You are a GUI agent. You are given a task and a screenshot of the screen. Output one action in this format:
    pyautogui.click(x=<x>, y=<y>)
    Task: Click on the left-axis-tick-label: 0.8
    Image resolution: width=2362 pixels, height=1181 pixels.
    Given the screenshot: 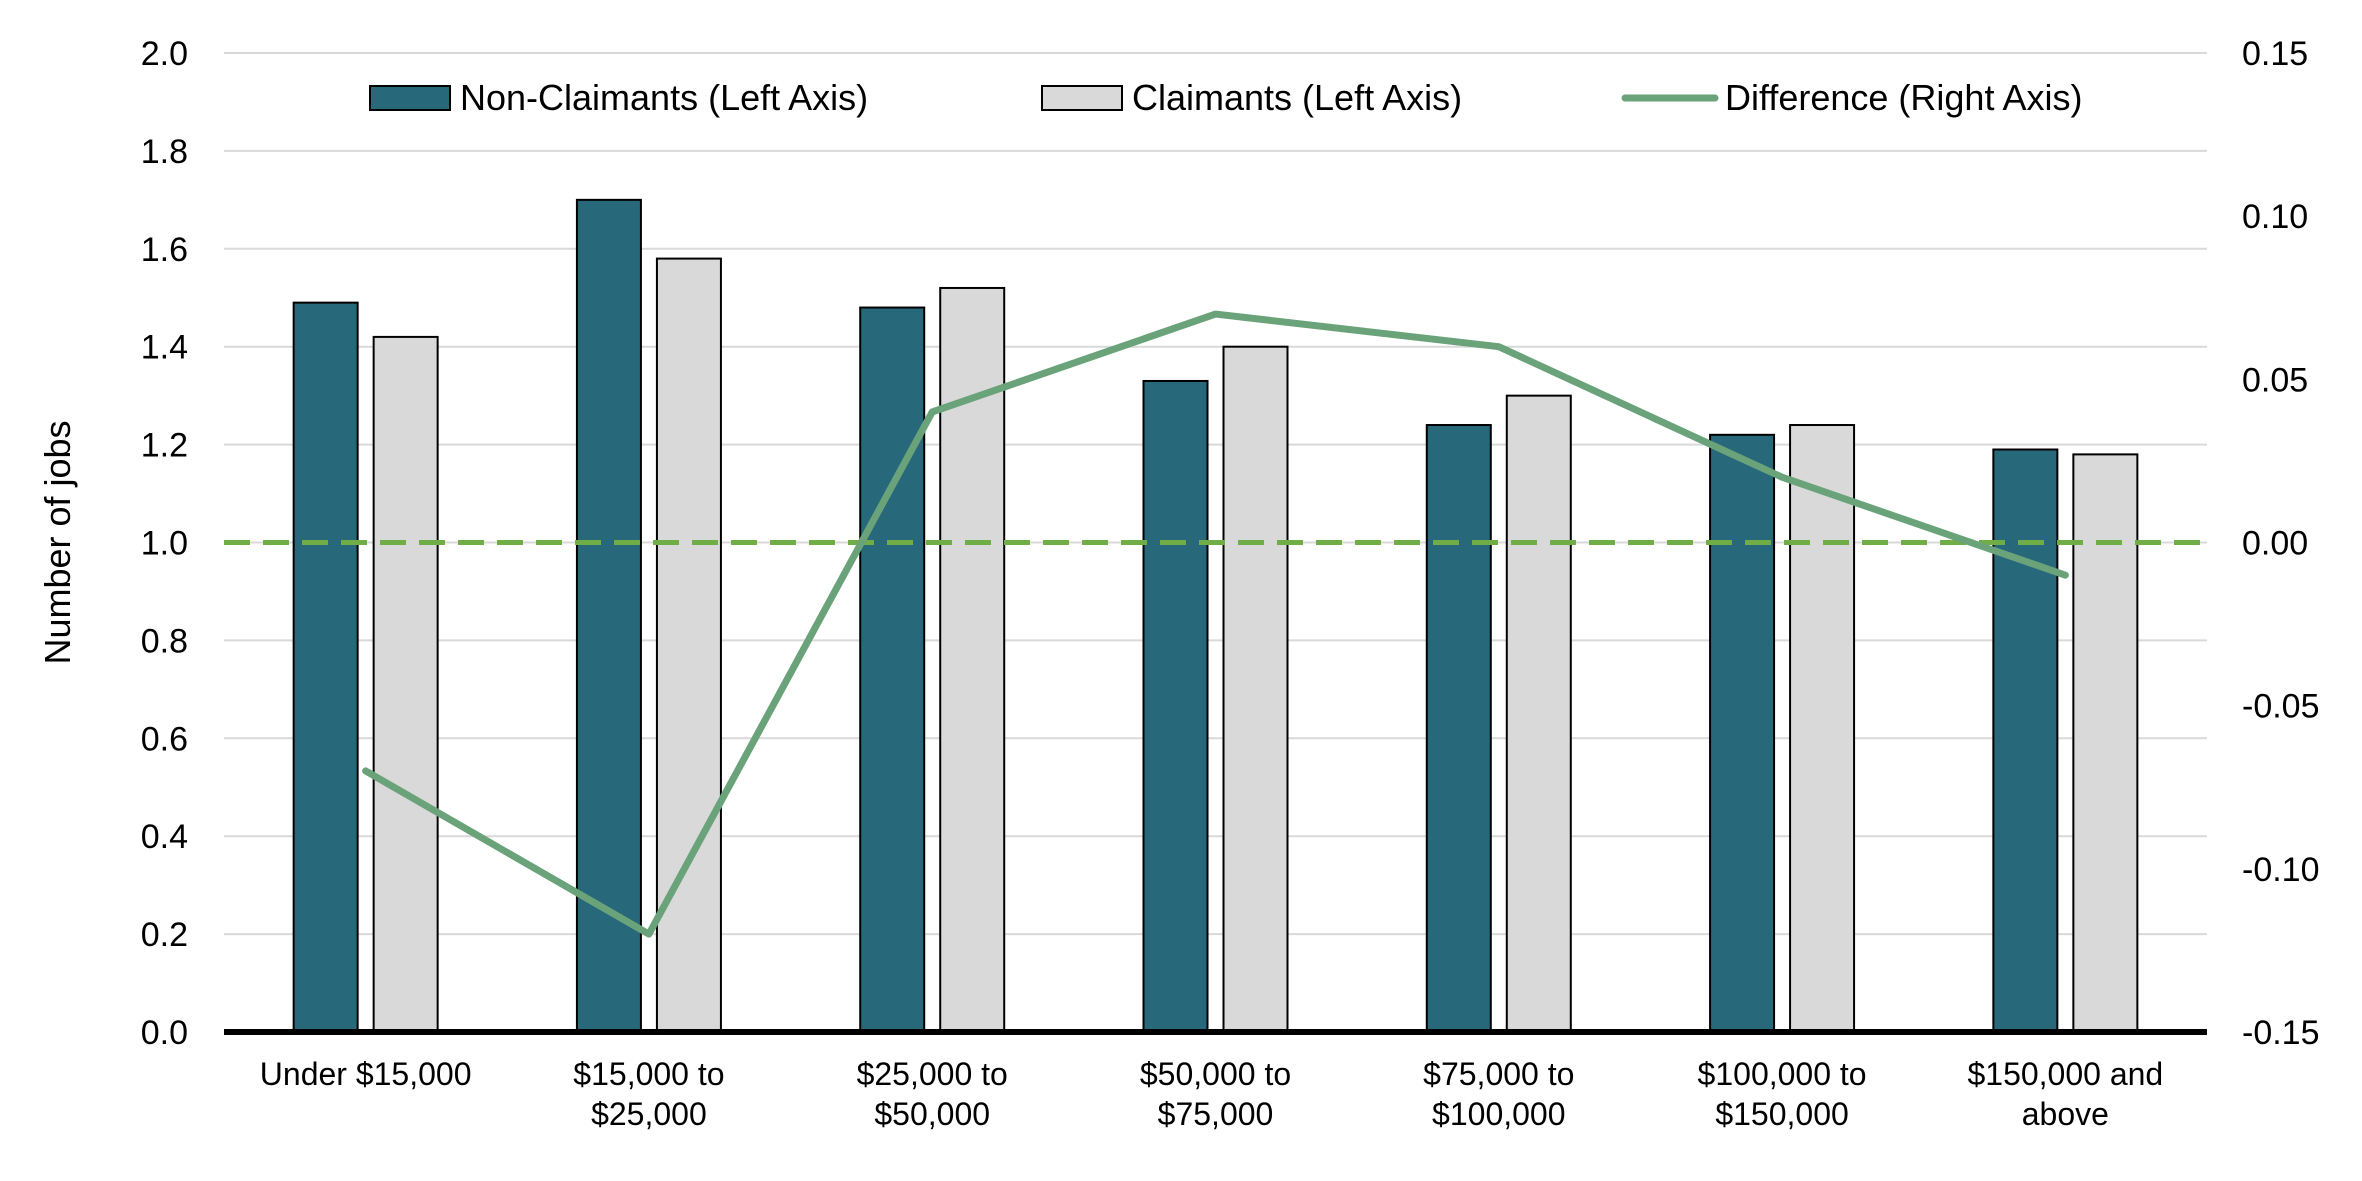 What is the action you would take?
    pyautogui.click(x=164, y=641)
    